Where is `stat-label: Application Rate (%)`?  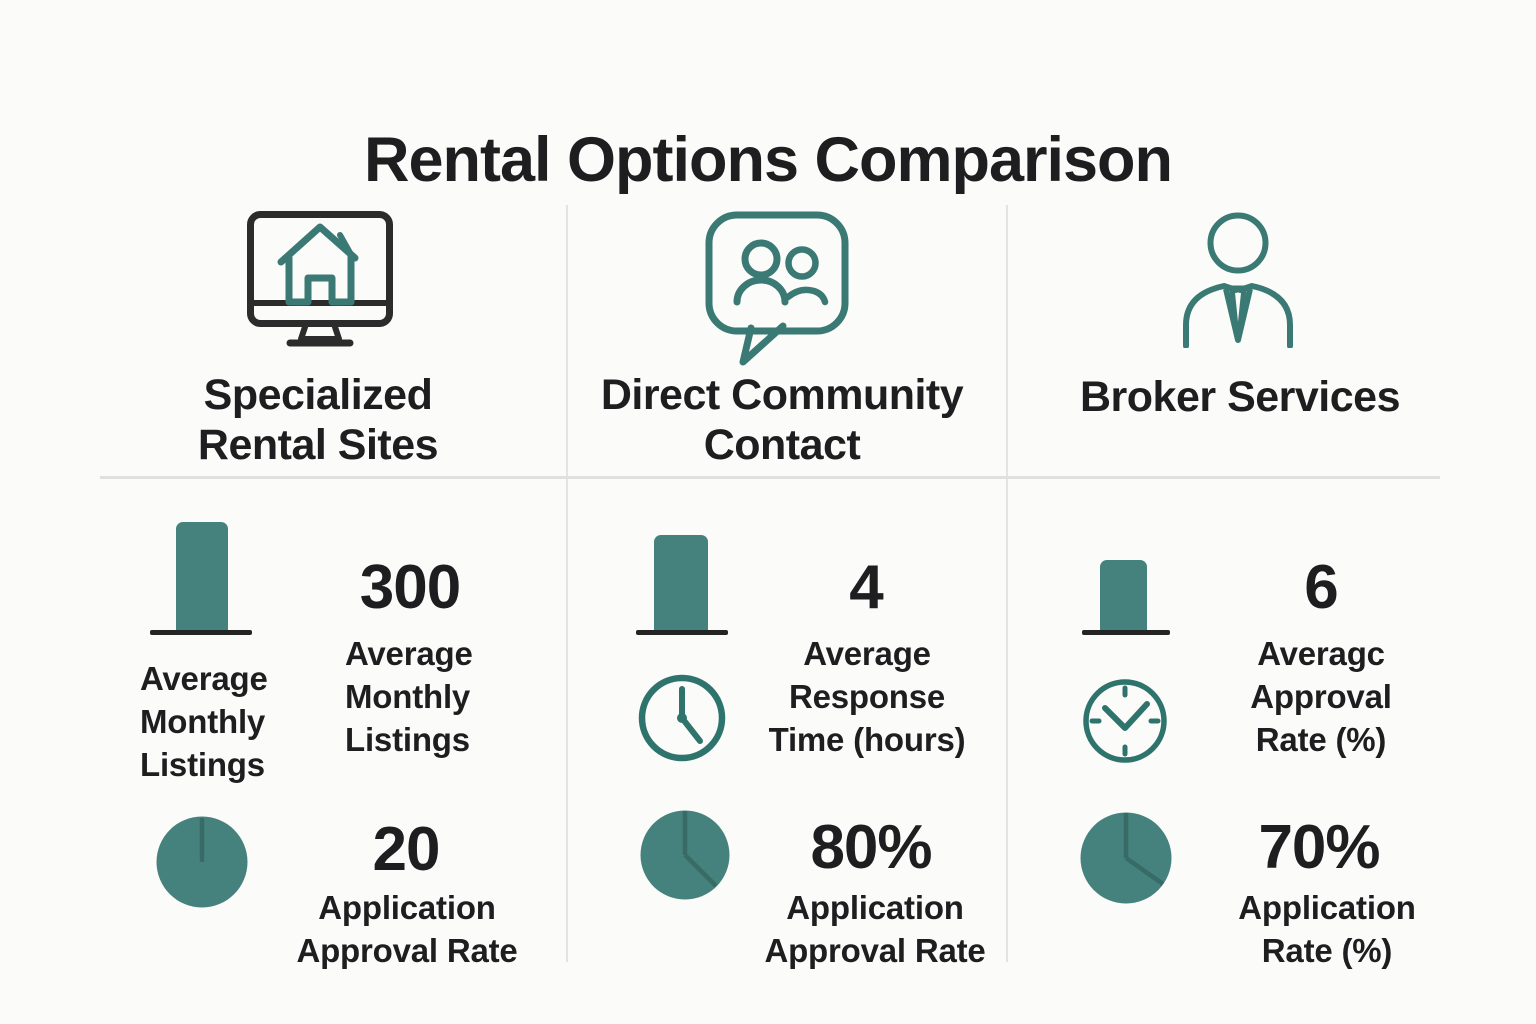
stat-label: Application Rate (%) is located at coordinates (1327, 929).